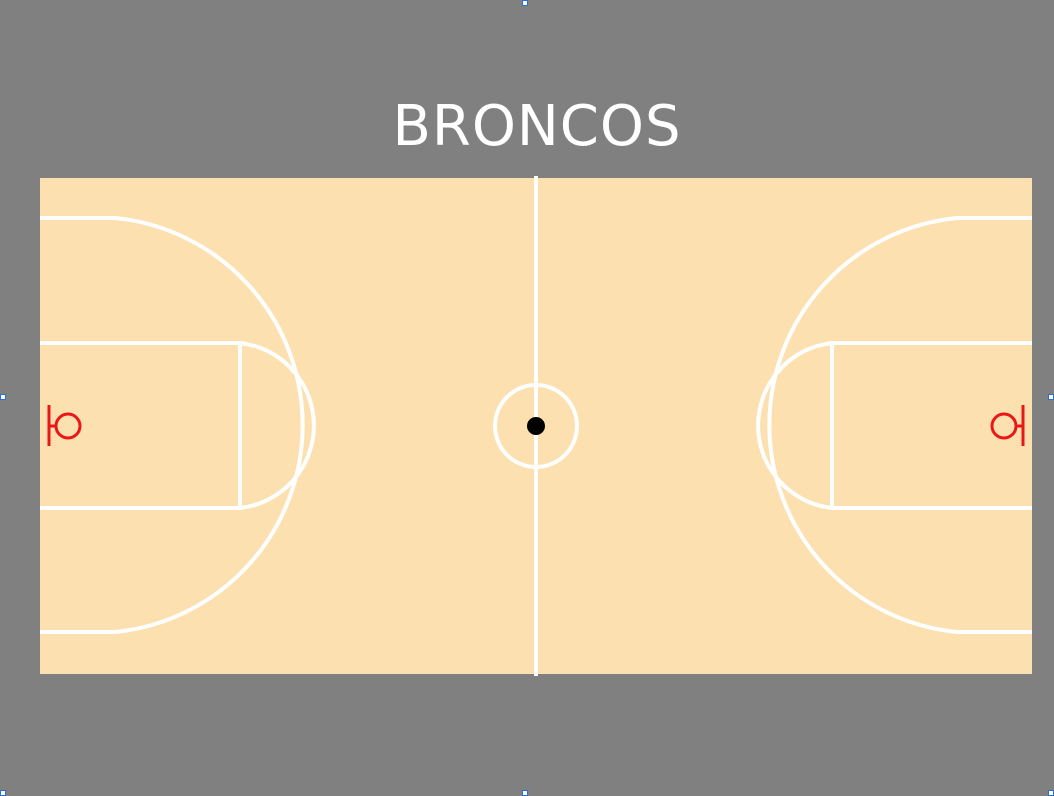  I want to click on left-free-throw-arc, so click(277, 425).